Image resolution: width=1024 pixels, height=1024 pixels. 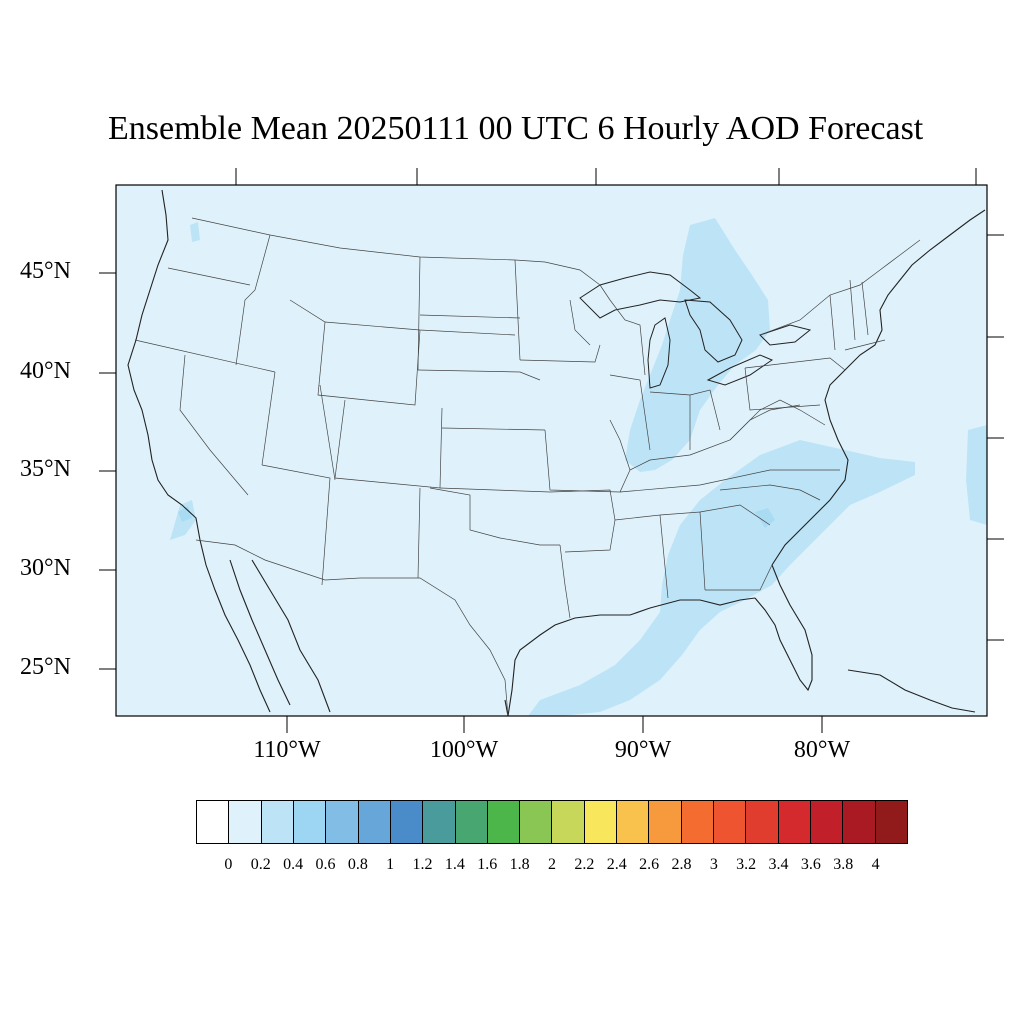 I want to click on cuba, so click(x=911, y=691).